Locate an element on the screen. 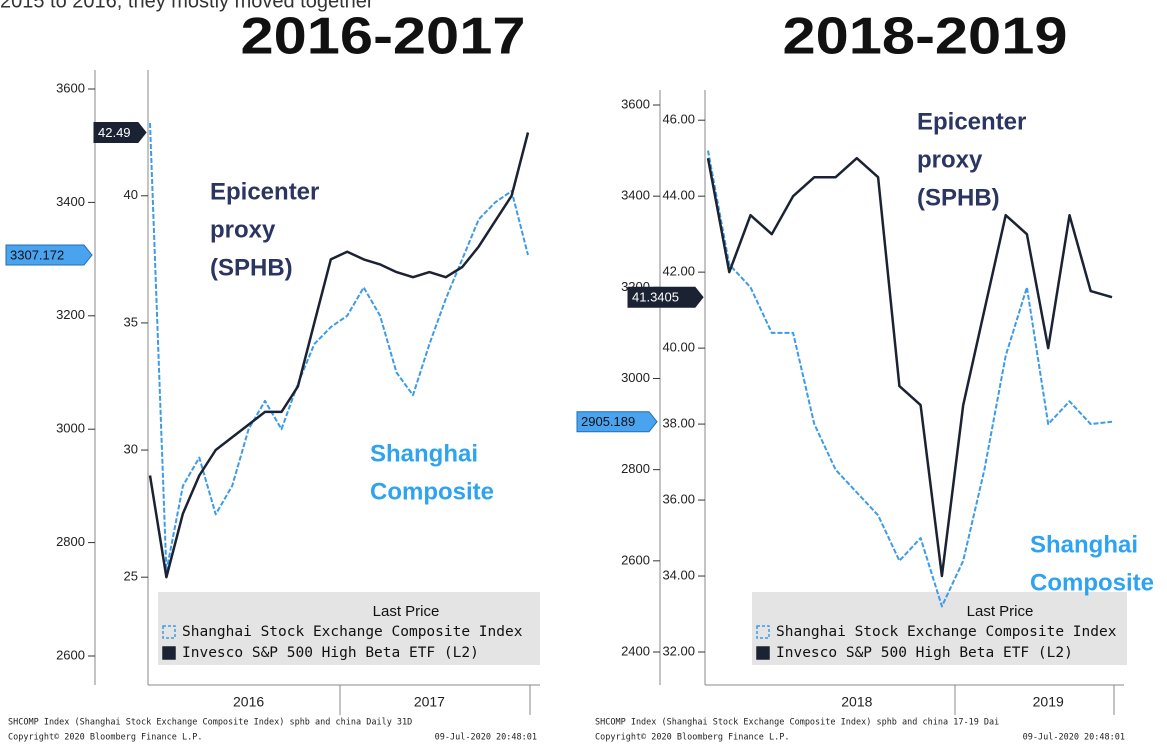 Image resolution: width=1167 pixels, height=747 pixels. y2-tick-label: 32.00 is located at coordinates (678, 650).